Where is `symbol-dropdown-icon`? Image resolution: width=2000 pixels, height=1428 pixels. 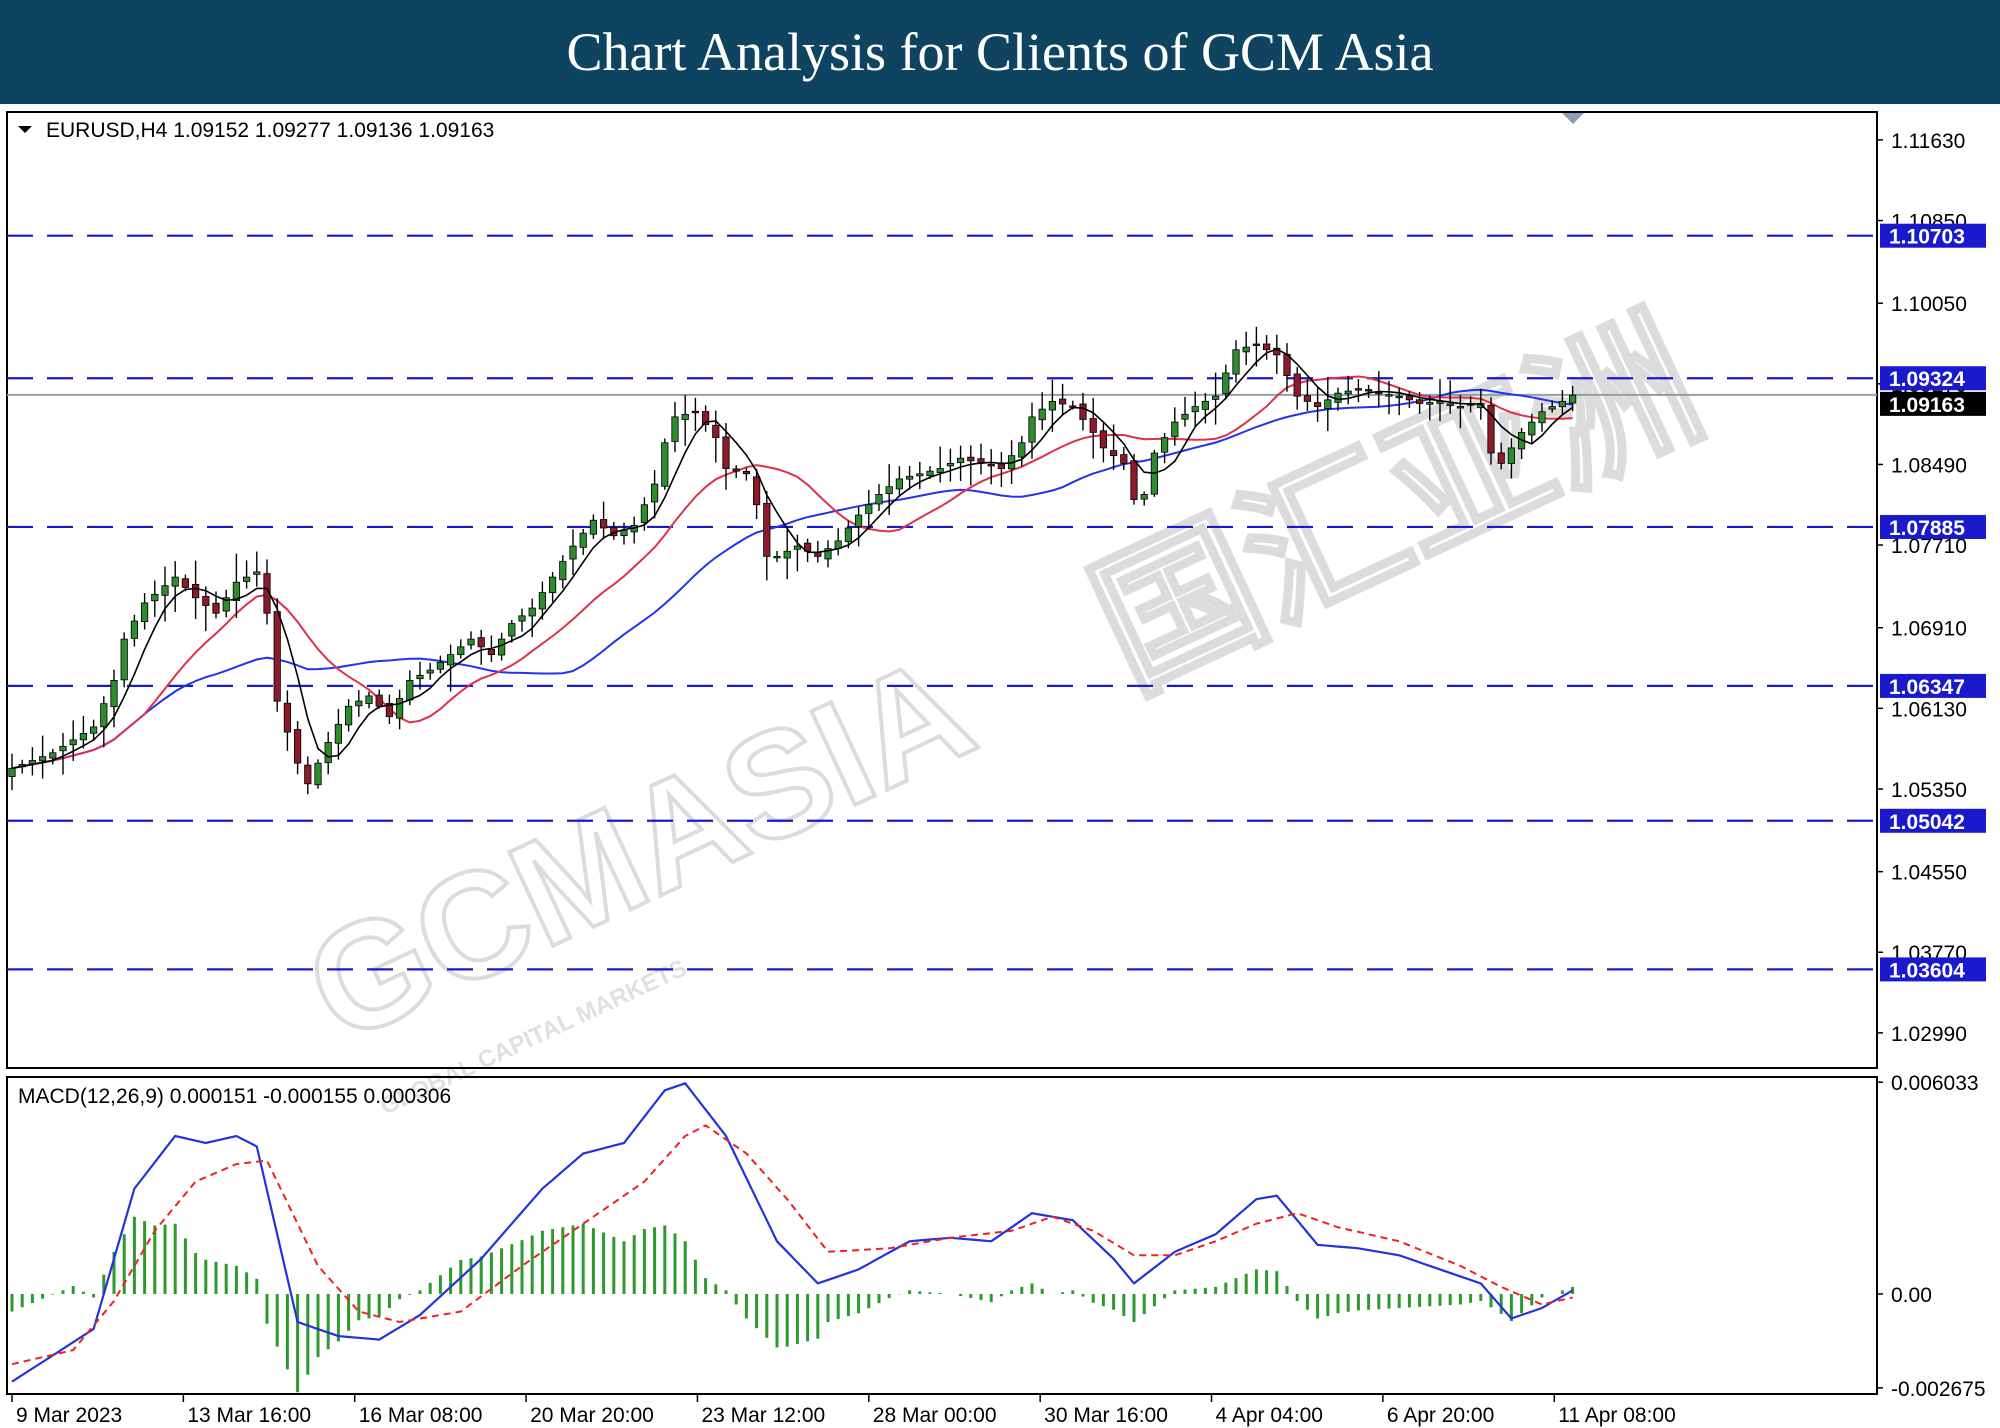 symbol-dropdown-icon is located at coordinates (25, 129).